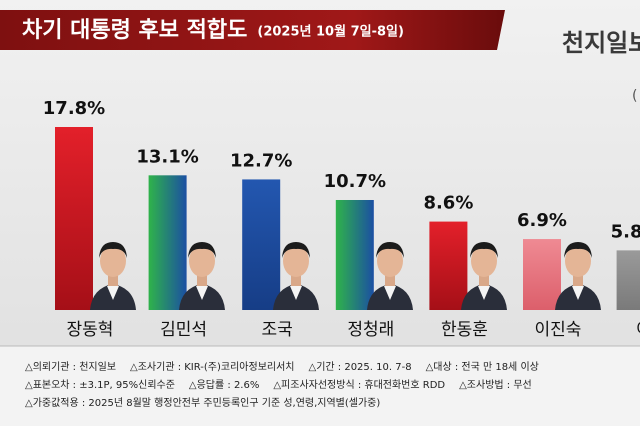  I want to click on category-label: 김민석, so click(183, 330).